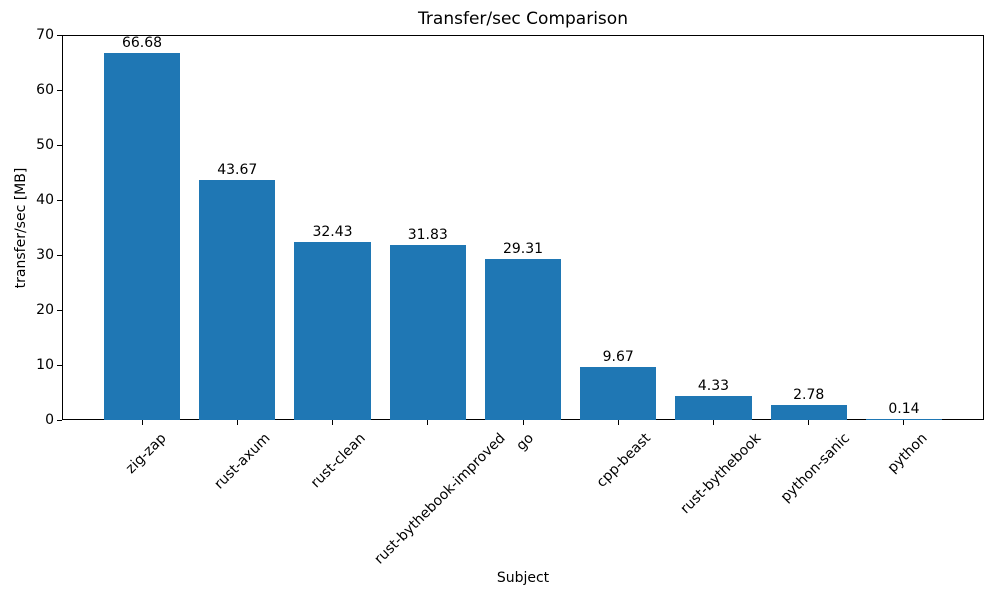 The width and height of the screenshot is (1000, 600). I want to click on y-tick-label: 30, so click(45, 255).